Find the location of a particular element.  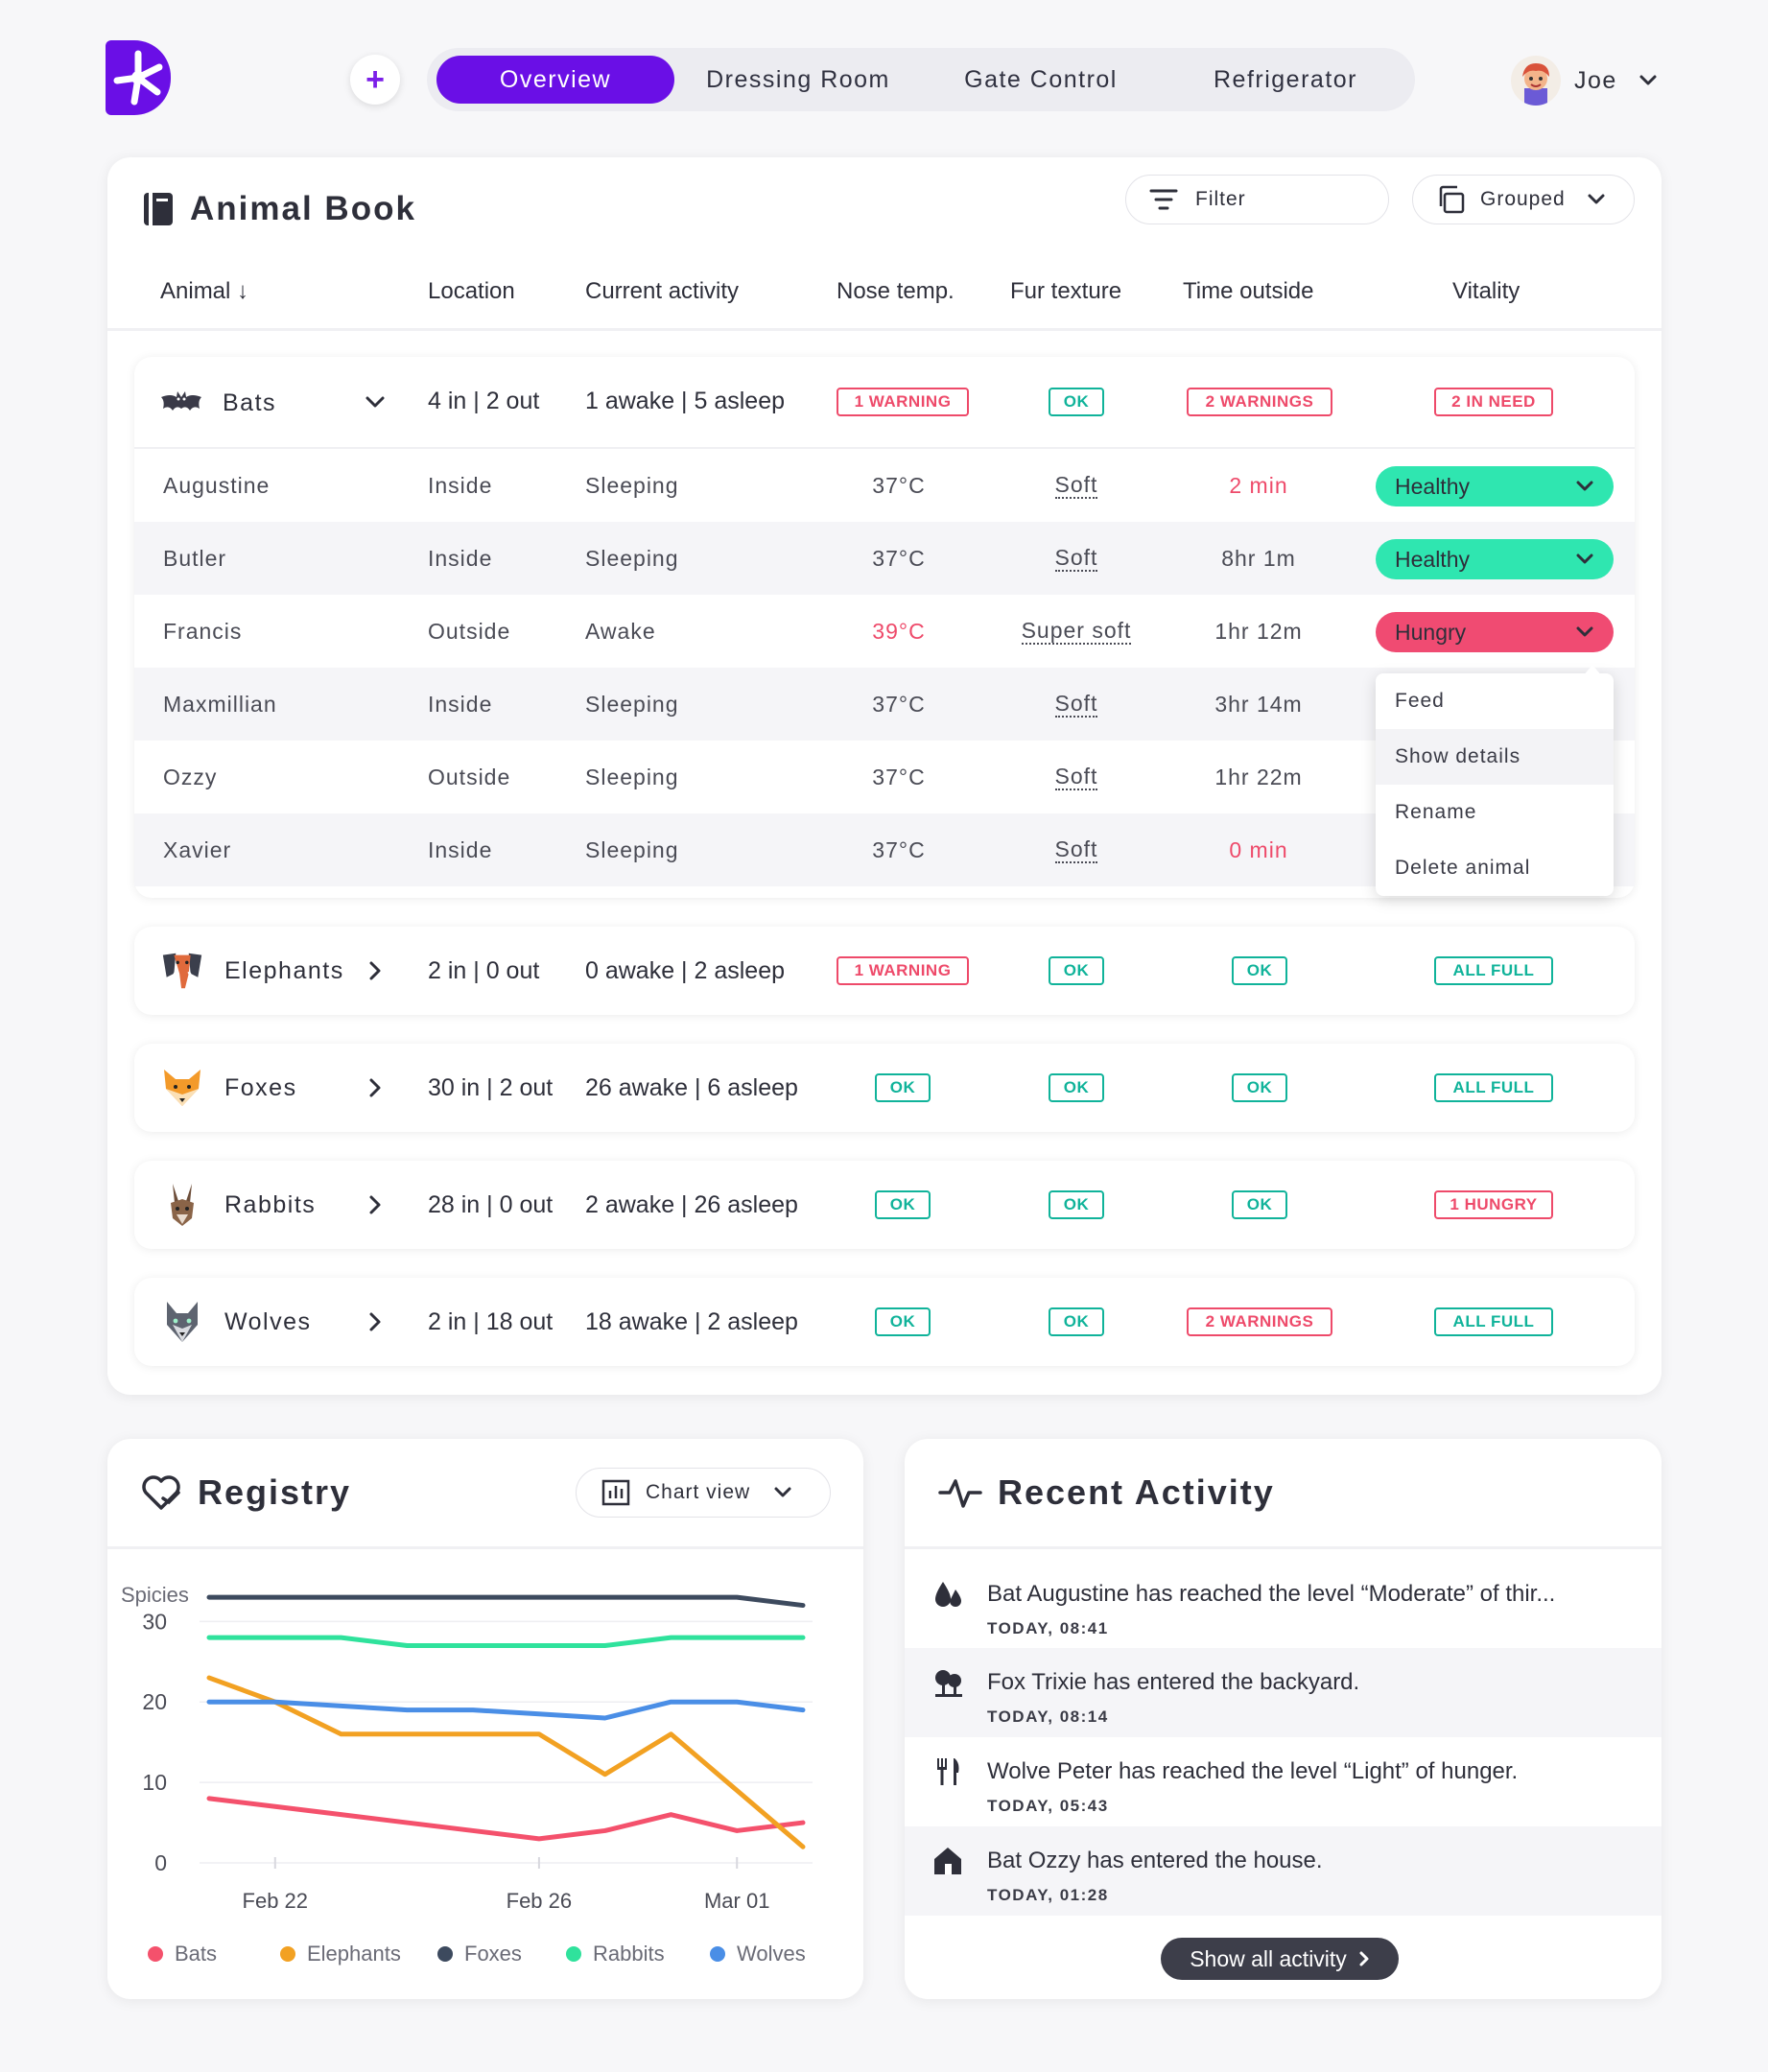

group-row-wolves: Wolves is located at coordinates (236, 1322).